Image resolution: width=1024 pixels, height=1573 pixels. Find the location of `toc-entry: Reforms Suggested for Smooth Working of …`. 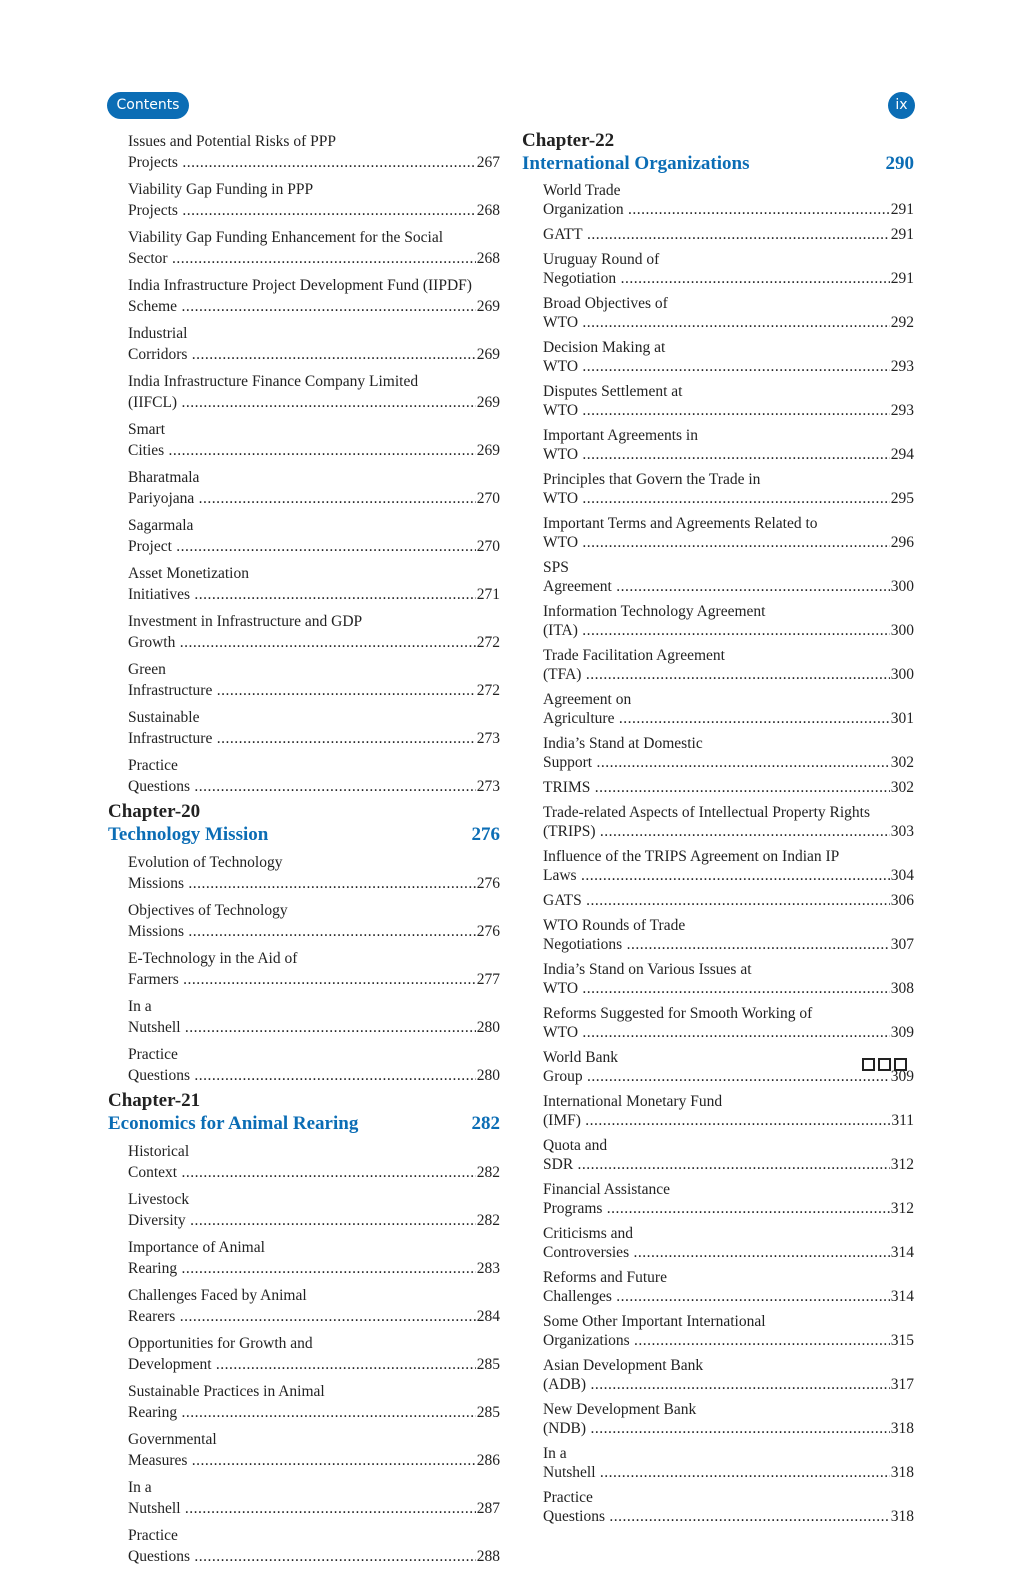

toc-entry: Reforms Suggested for Smooth Working of … is located at coordinates (728, 1023).